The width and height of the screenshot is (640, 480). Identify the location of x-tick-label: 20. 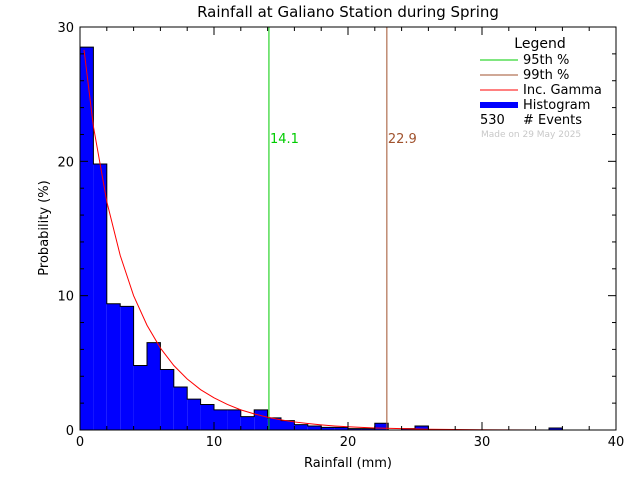
(348, 442).